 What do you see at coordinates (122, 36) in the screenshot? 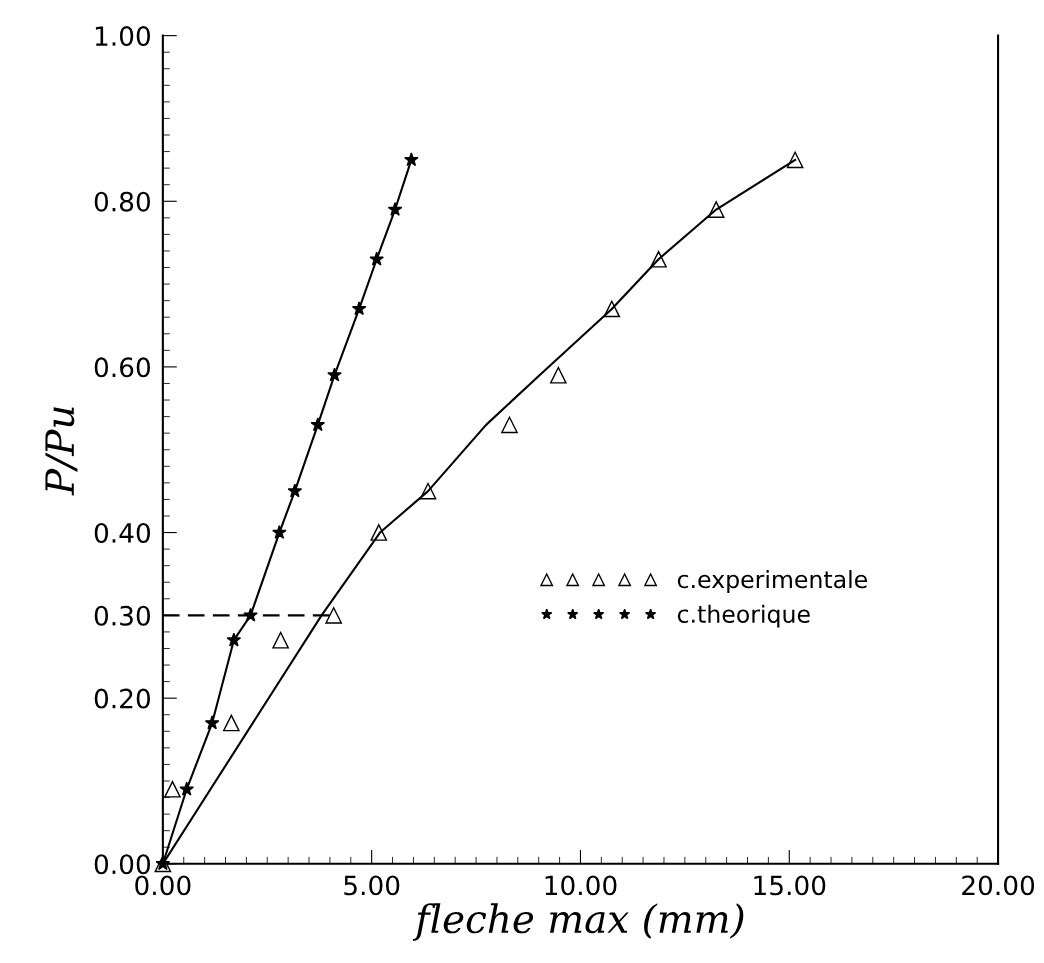
I see `y-tick-label: 1.00` at bounding box center [122, 36].